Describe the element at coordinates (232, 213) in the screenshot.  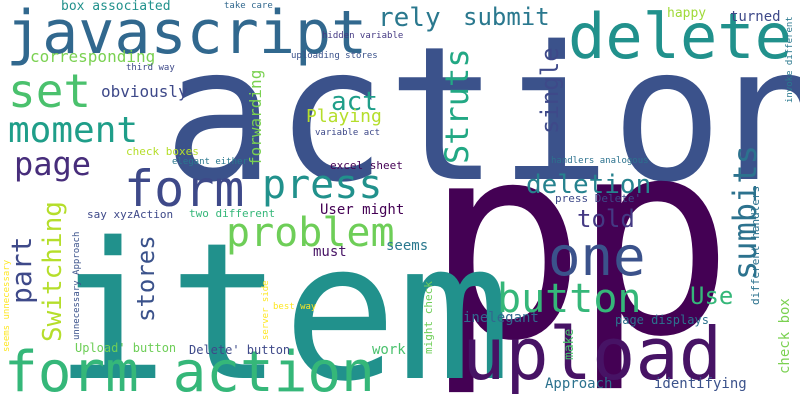
I see `word-two-different: two different` at that location.